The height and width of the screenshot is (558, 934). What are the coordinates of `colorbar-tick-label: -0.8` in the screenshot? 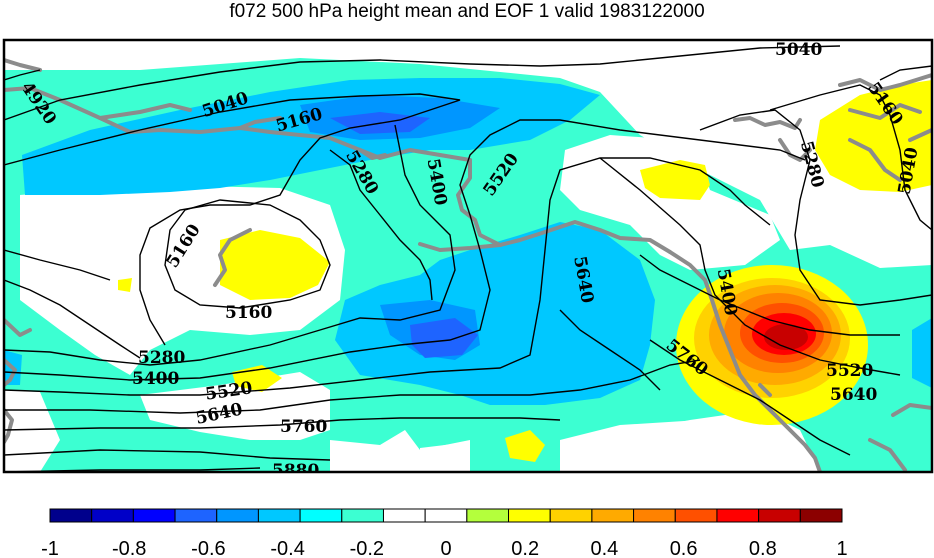 It's located at (129, 548).